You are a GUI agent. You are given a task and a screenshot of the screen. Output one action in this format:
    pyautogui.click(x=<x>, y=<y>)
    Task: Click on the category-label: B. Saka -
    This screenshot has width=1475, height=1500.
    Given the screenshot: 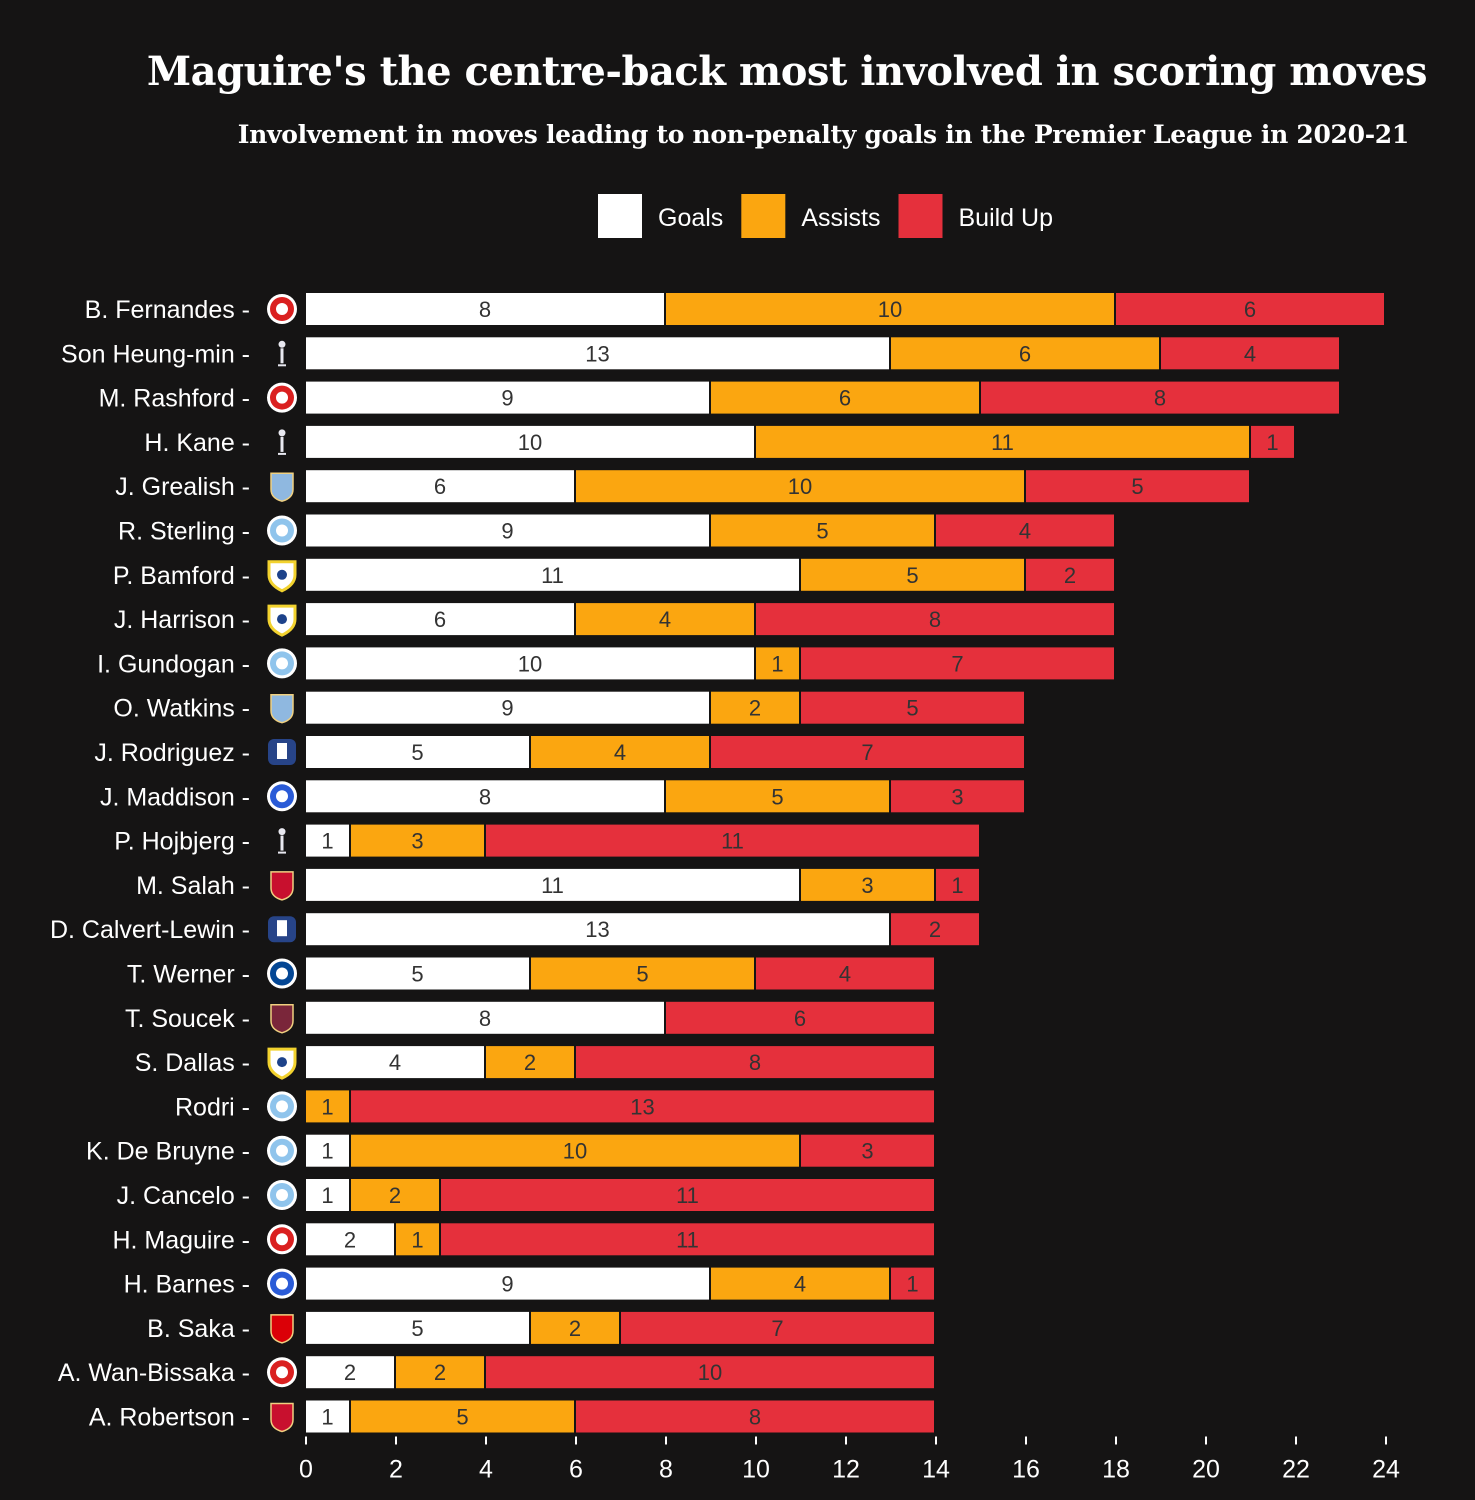 What is the action you would take?
    pyautogui.click(x=198, y=1329)
    